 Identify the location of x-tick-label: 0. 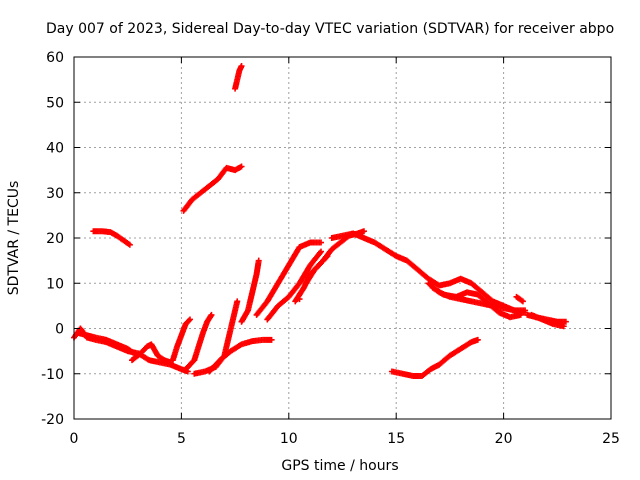
(74, 439).